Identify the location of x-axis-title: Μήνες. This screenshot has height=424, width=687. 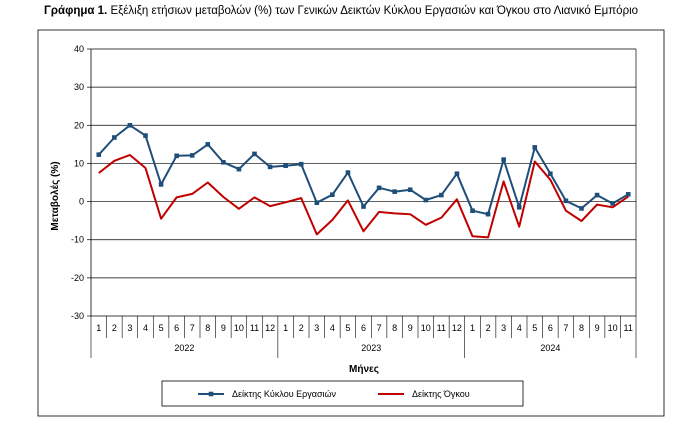
(364, 369).